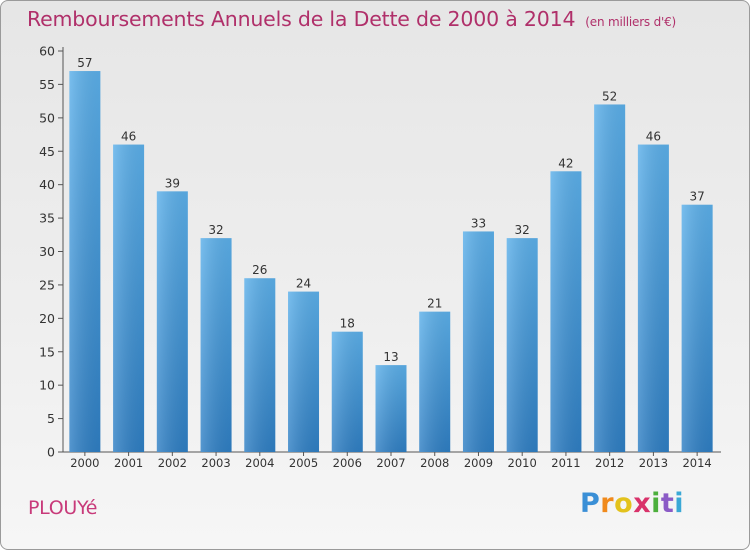 Image resolution: width=750 pixels, height=550 pixels. What do you see at coordinates (47, 117) in the screenshot?
I see `y-tick-label: 50` at bounding box center [47, 117].